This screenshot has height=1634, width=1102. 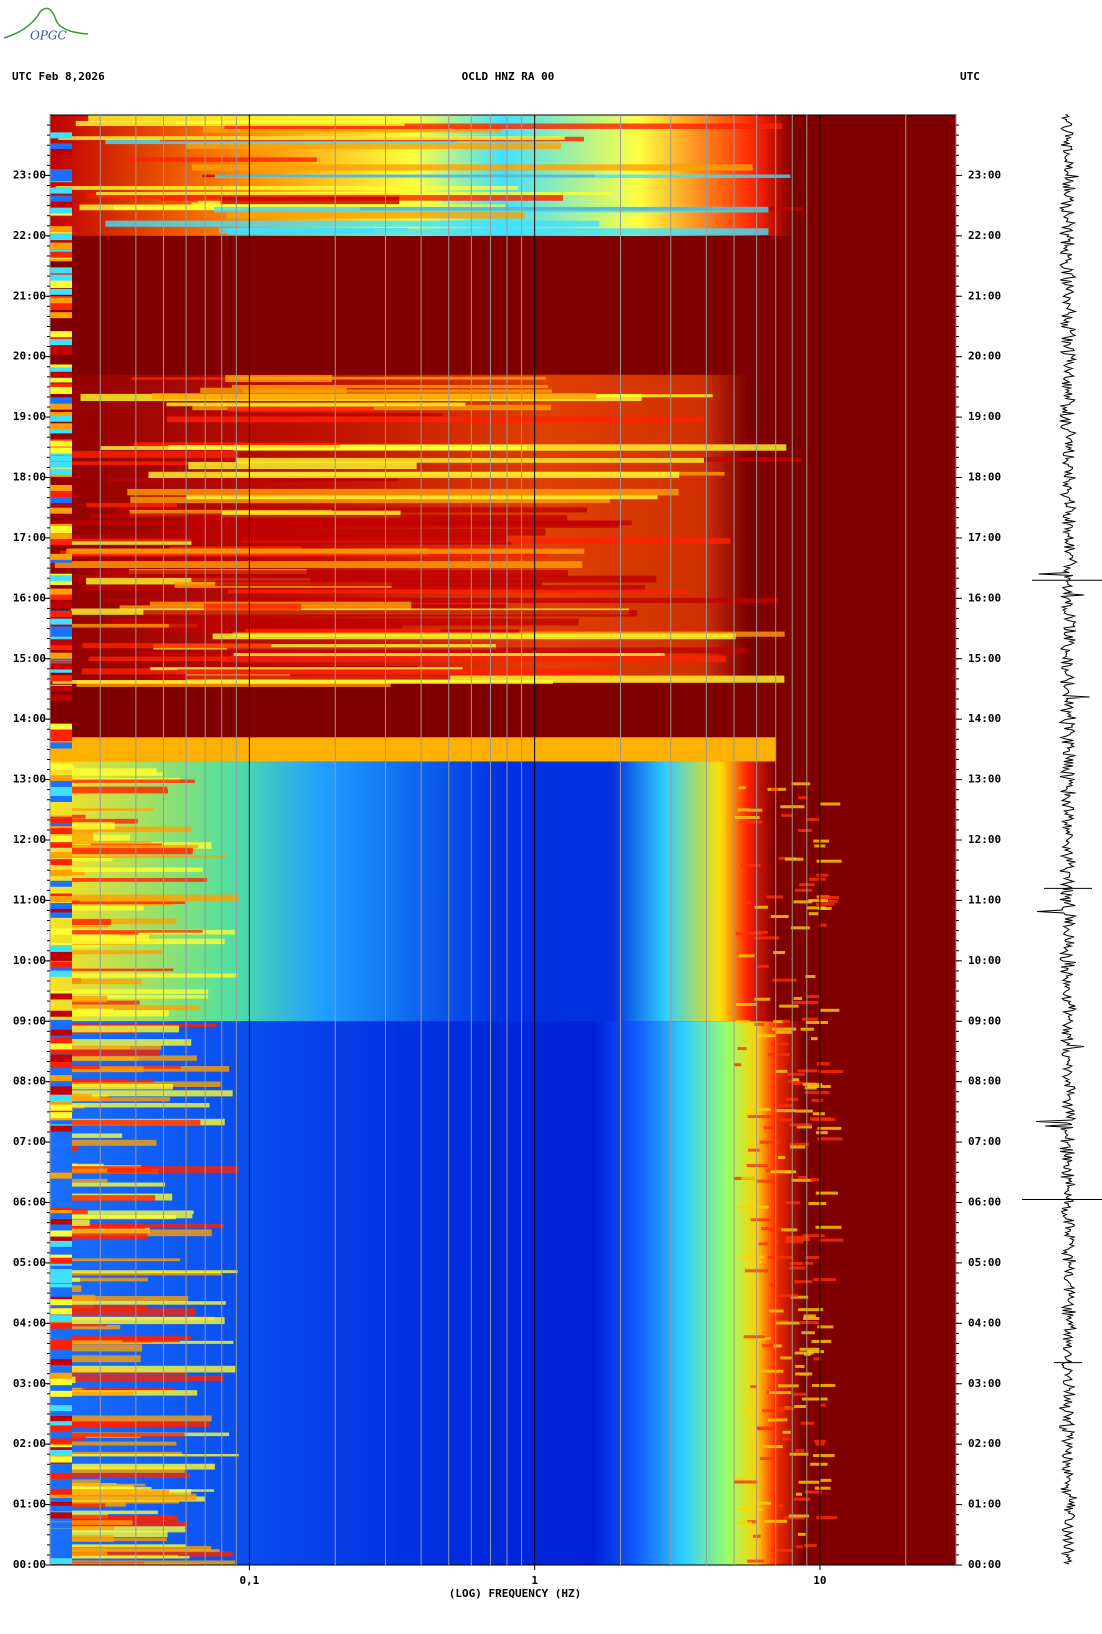 I want to click on y-tick-label-right: 18:00, so click(x=984, y=477).